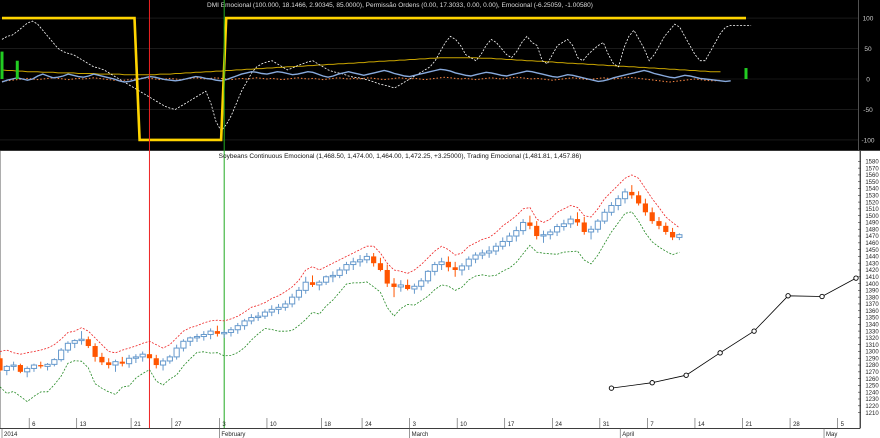  What do you see at coordinates (83, 425) in the screenshot?
I see `x-tick-label: 13` at bounding box center [83, 425].